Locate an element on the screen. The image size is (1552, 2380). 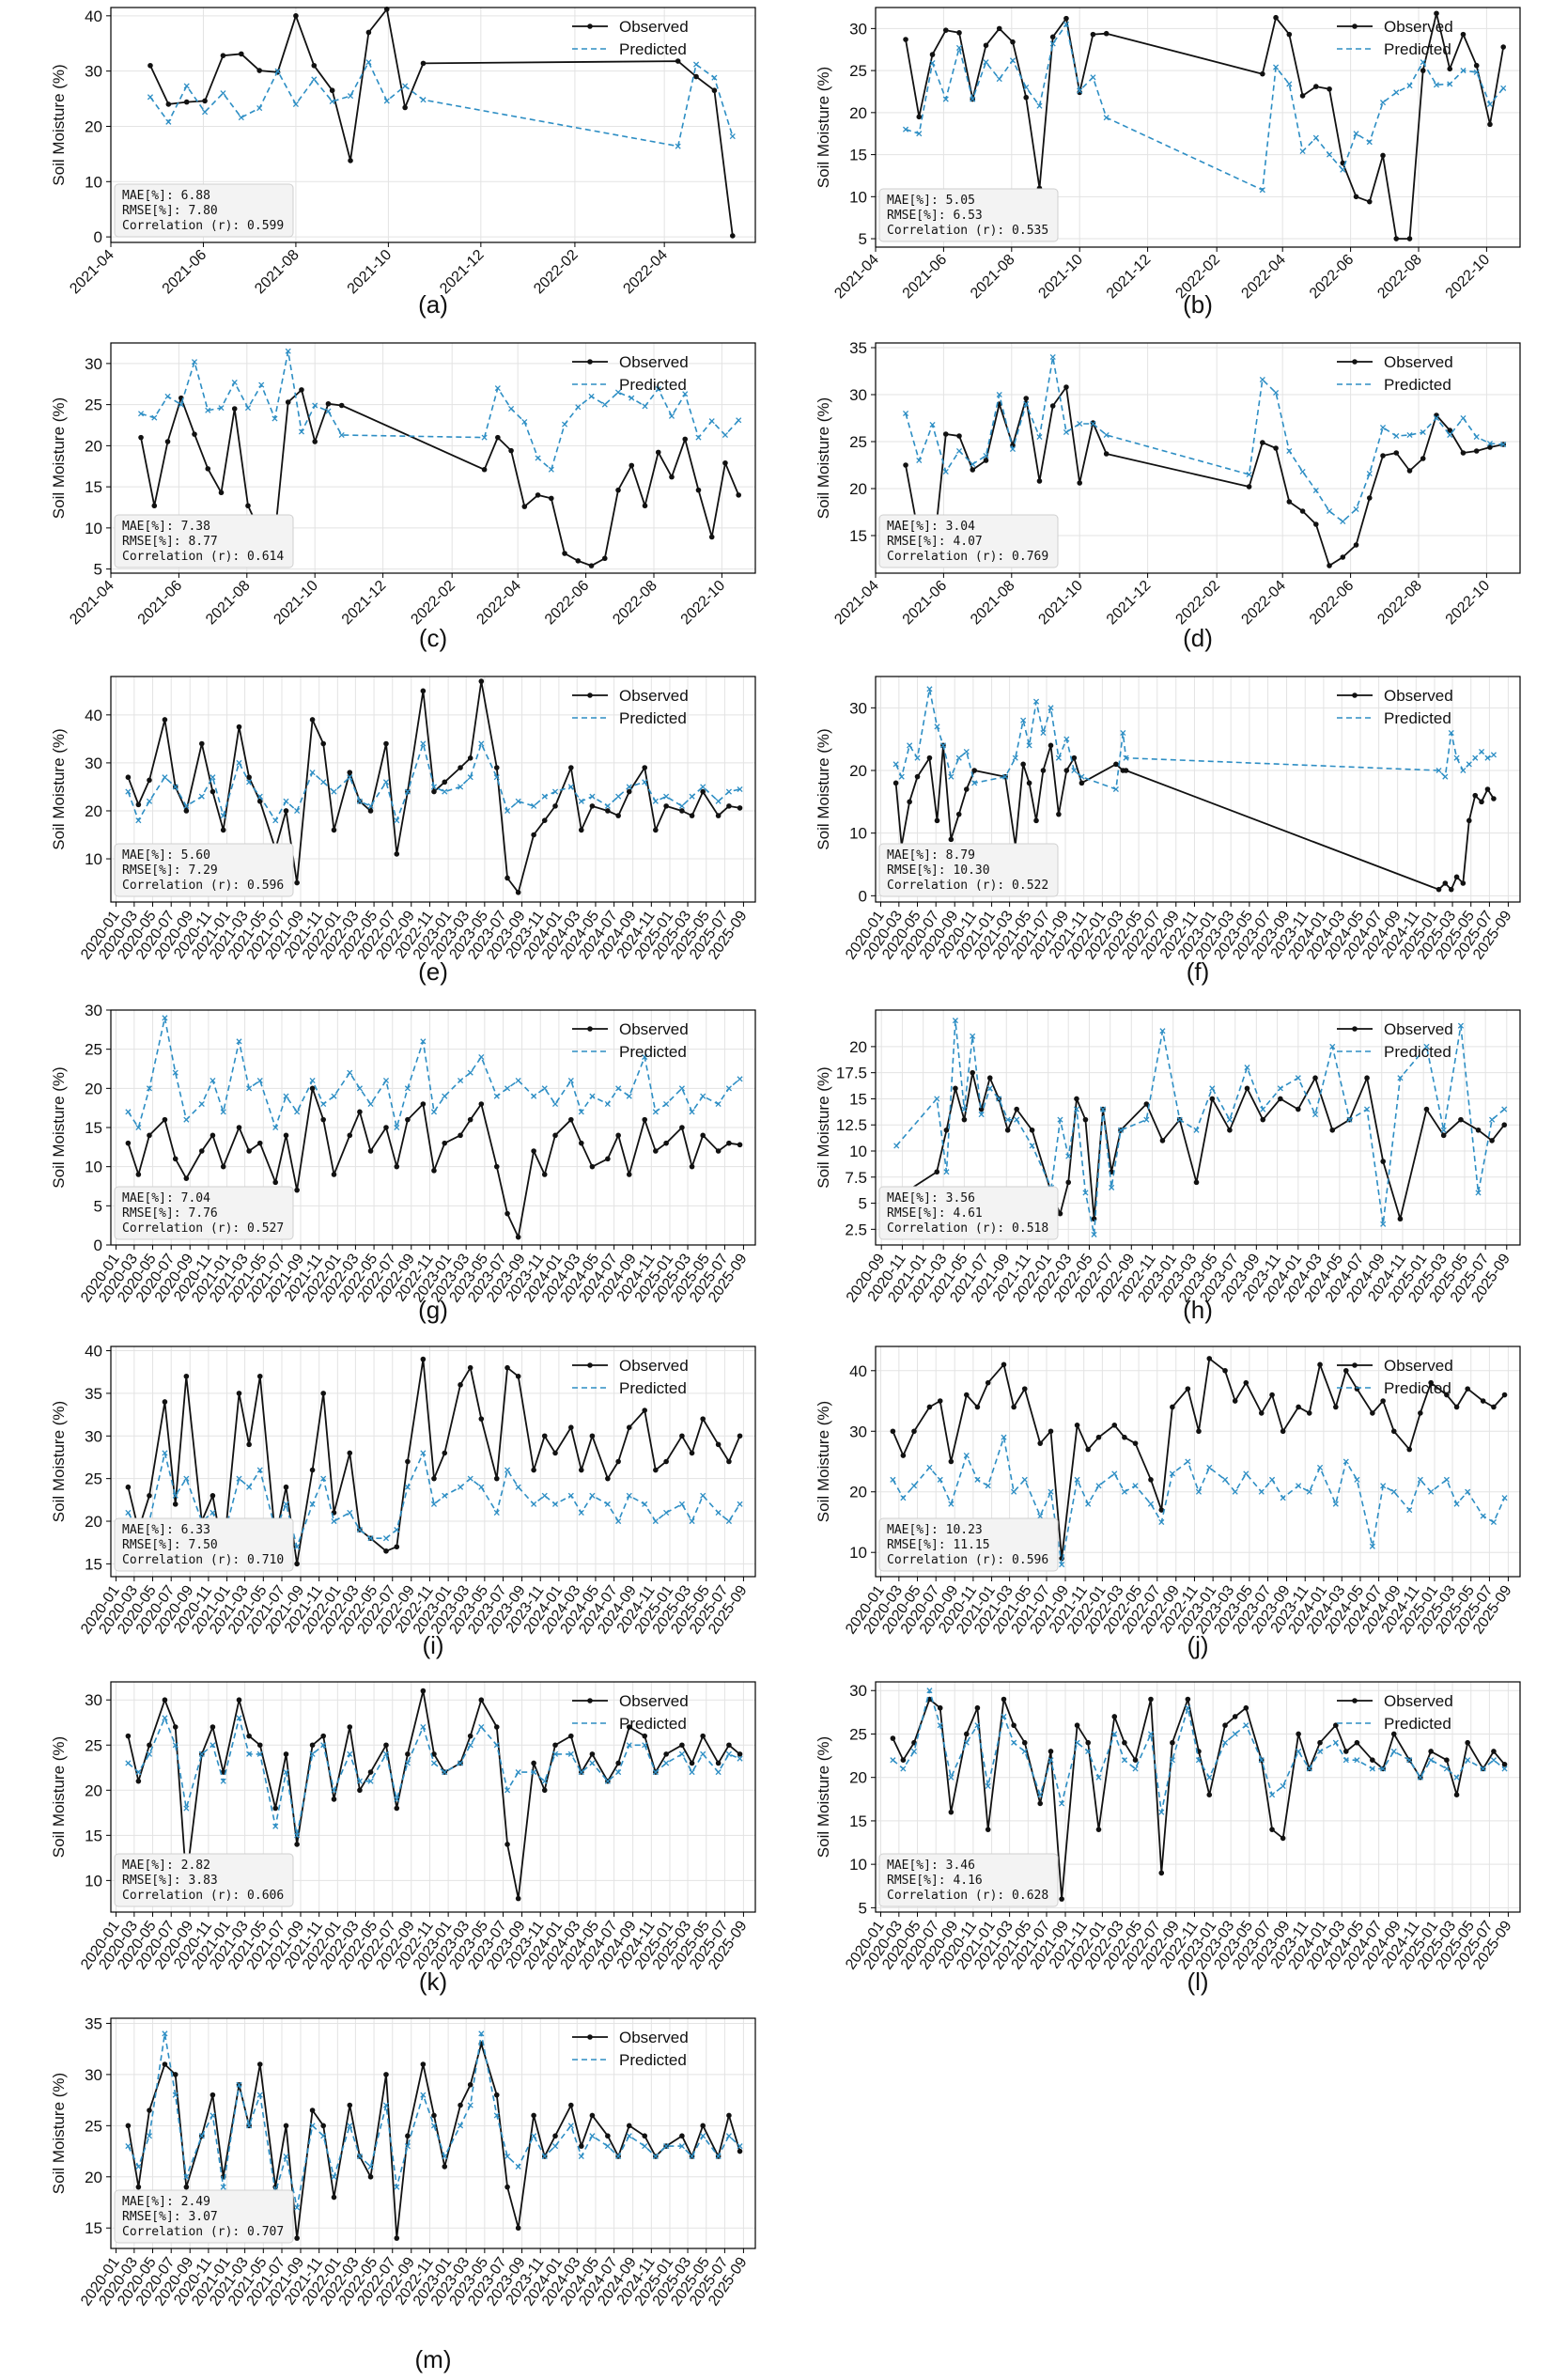
plot-frame is located at coordinates (1198, 458).